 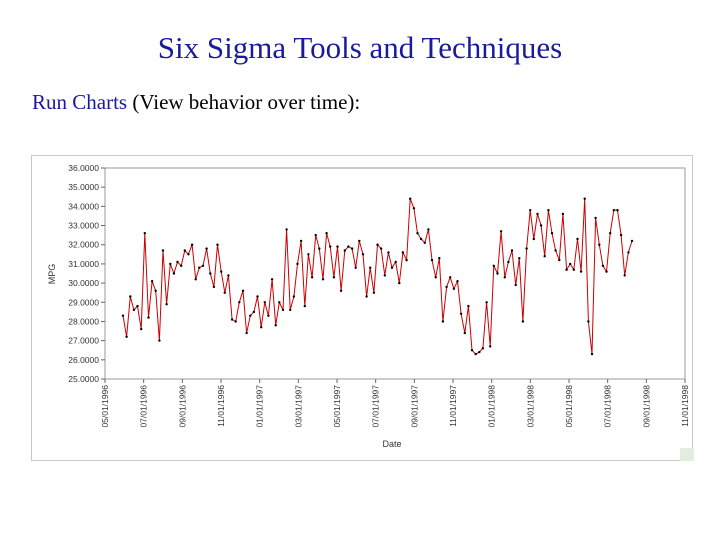 I want to click on y-tick-label: 33.0000, so click(x=83, y=226).